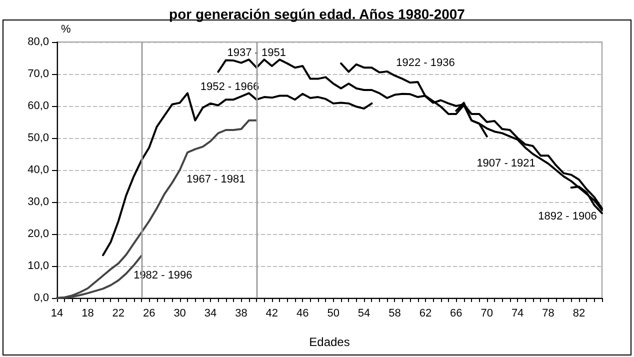  Describe the element at coordinates (66, 30) in the screenshot. I see `y-axis-title: %` at that location.